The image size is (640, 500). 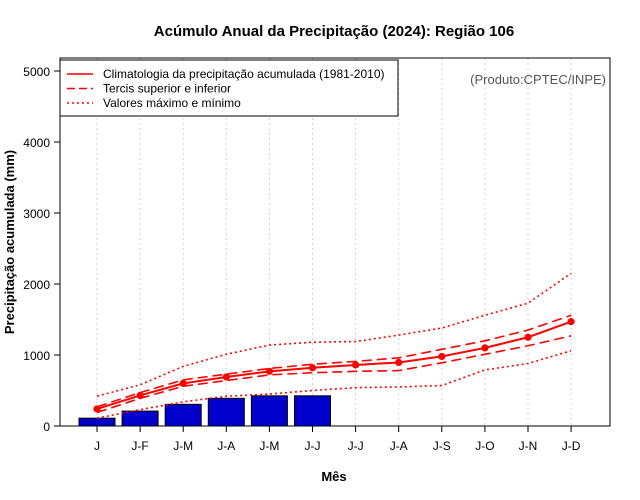 I want to click on y-tick-label: 0, so click(x=46, y=427).